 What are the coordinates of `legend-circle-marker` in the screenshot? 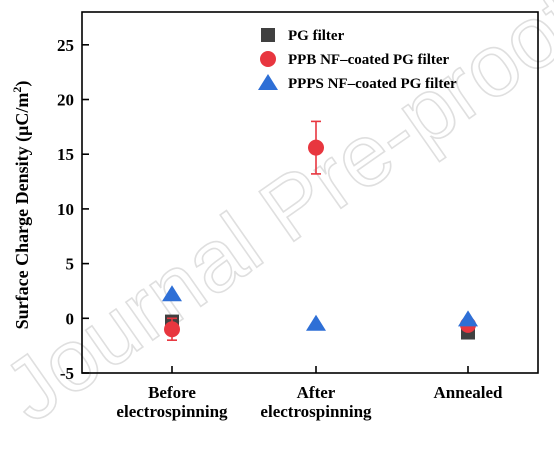 It's located at (268, 59).